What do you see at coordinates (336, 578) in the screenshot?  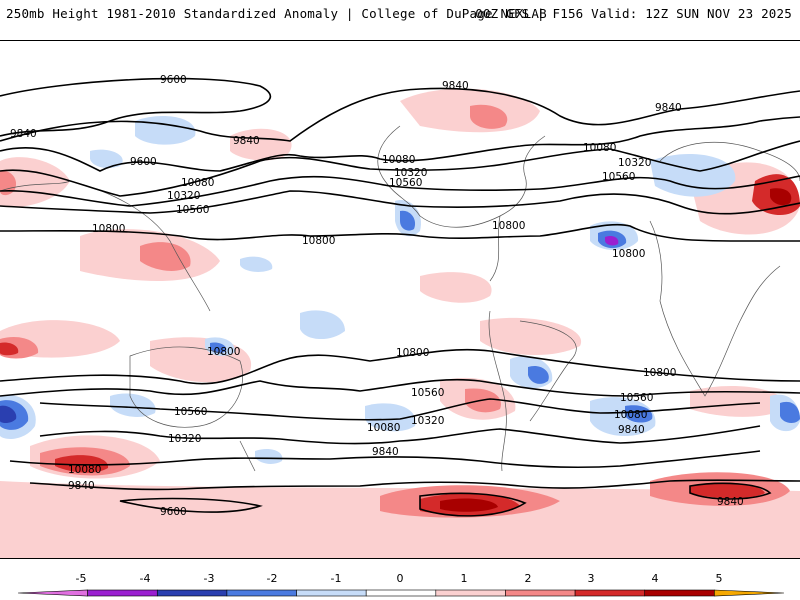 I see `colorbar-tick: -1` at bounding box center [336, 578].